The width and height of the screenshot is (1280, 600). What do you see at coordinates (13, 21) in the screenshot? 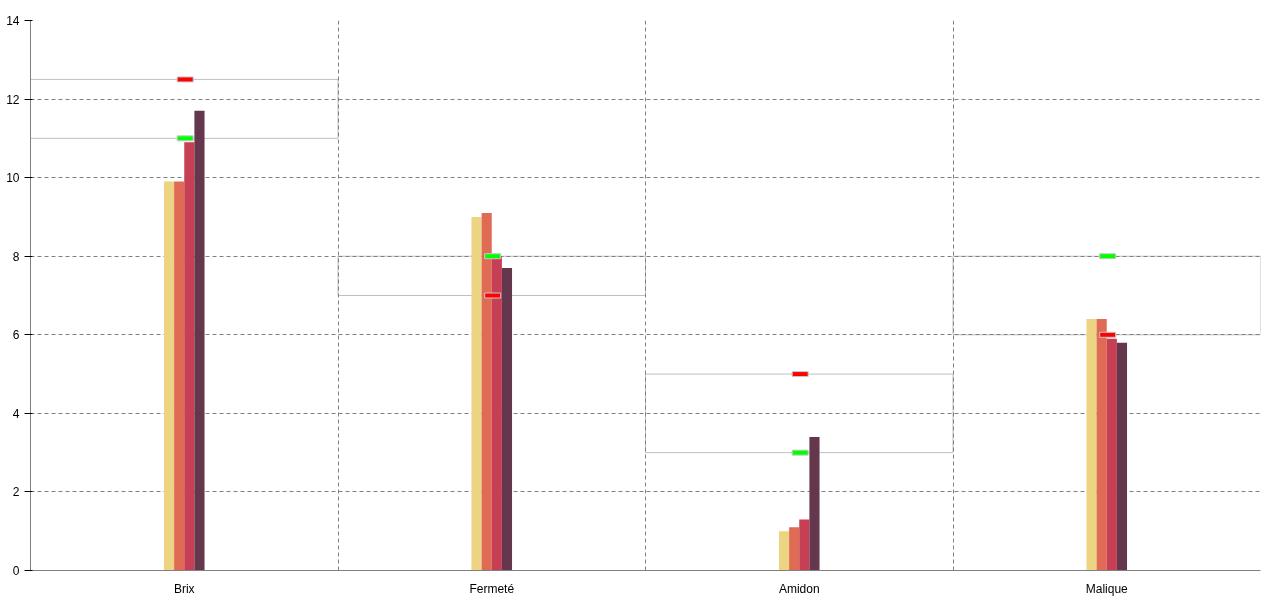
I see `y-tick-label: 14` at bounding box center [13, 21].